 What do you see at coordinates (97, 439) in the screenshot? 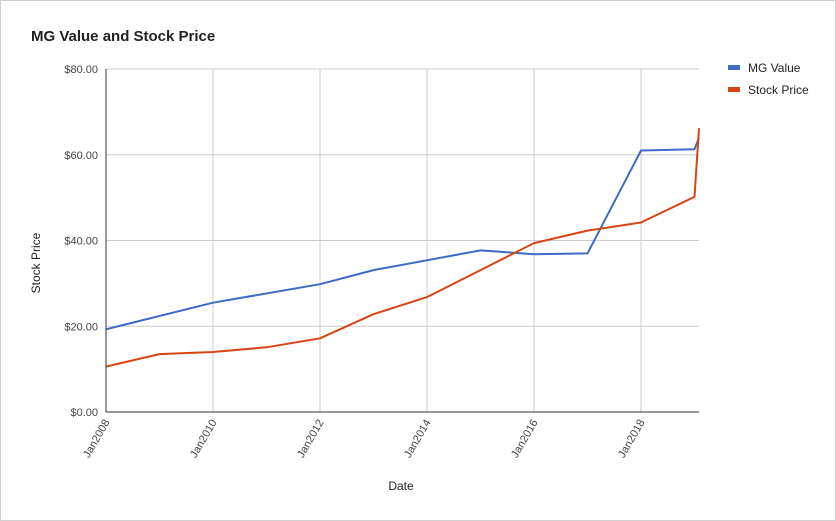
I see `x-tick-label: Jan2008` at bounding box center [97, 439].